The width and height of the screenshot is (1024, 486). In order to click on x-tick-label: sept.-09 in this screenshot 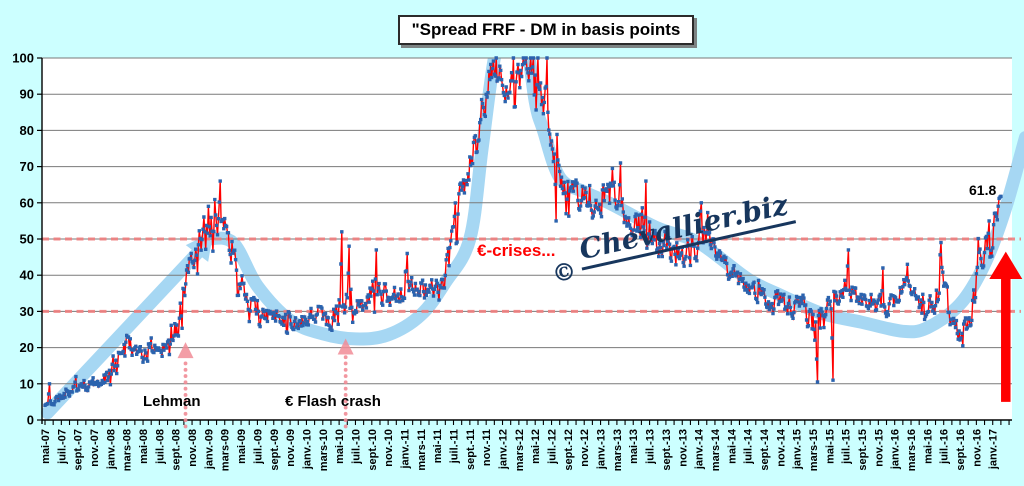, I will do `click(275, 450)`.